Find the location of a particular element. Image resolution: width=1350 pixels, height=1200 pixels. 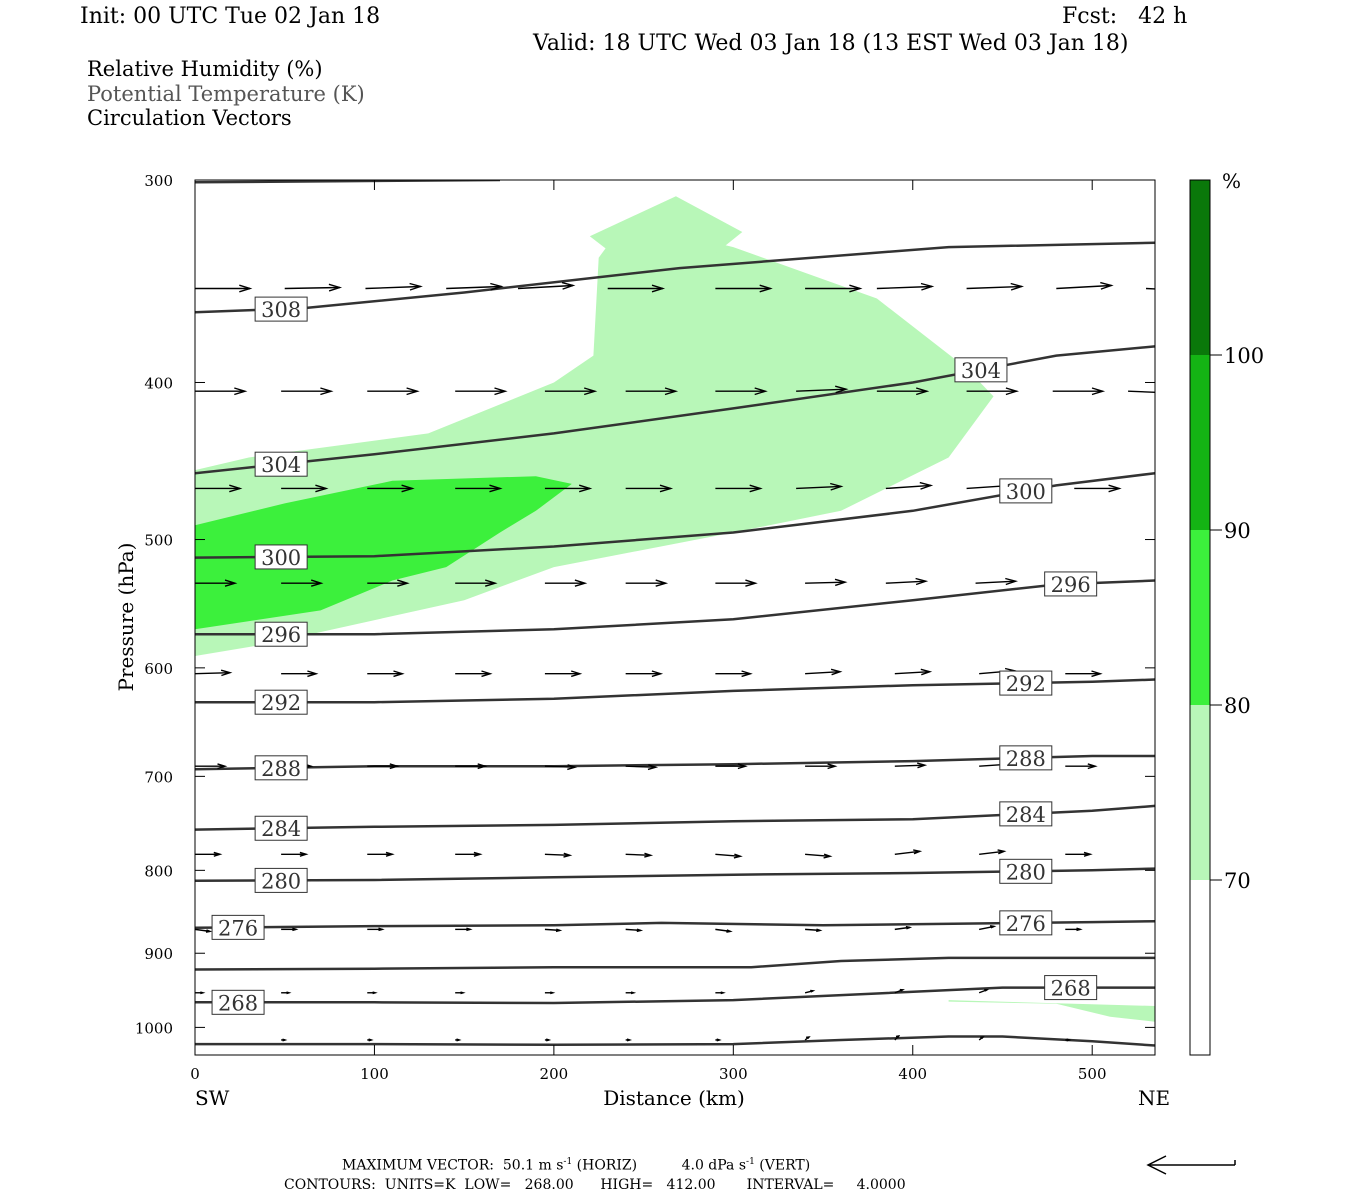

colorbar-unit: % is located at coordinates (1231, 181).